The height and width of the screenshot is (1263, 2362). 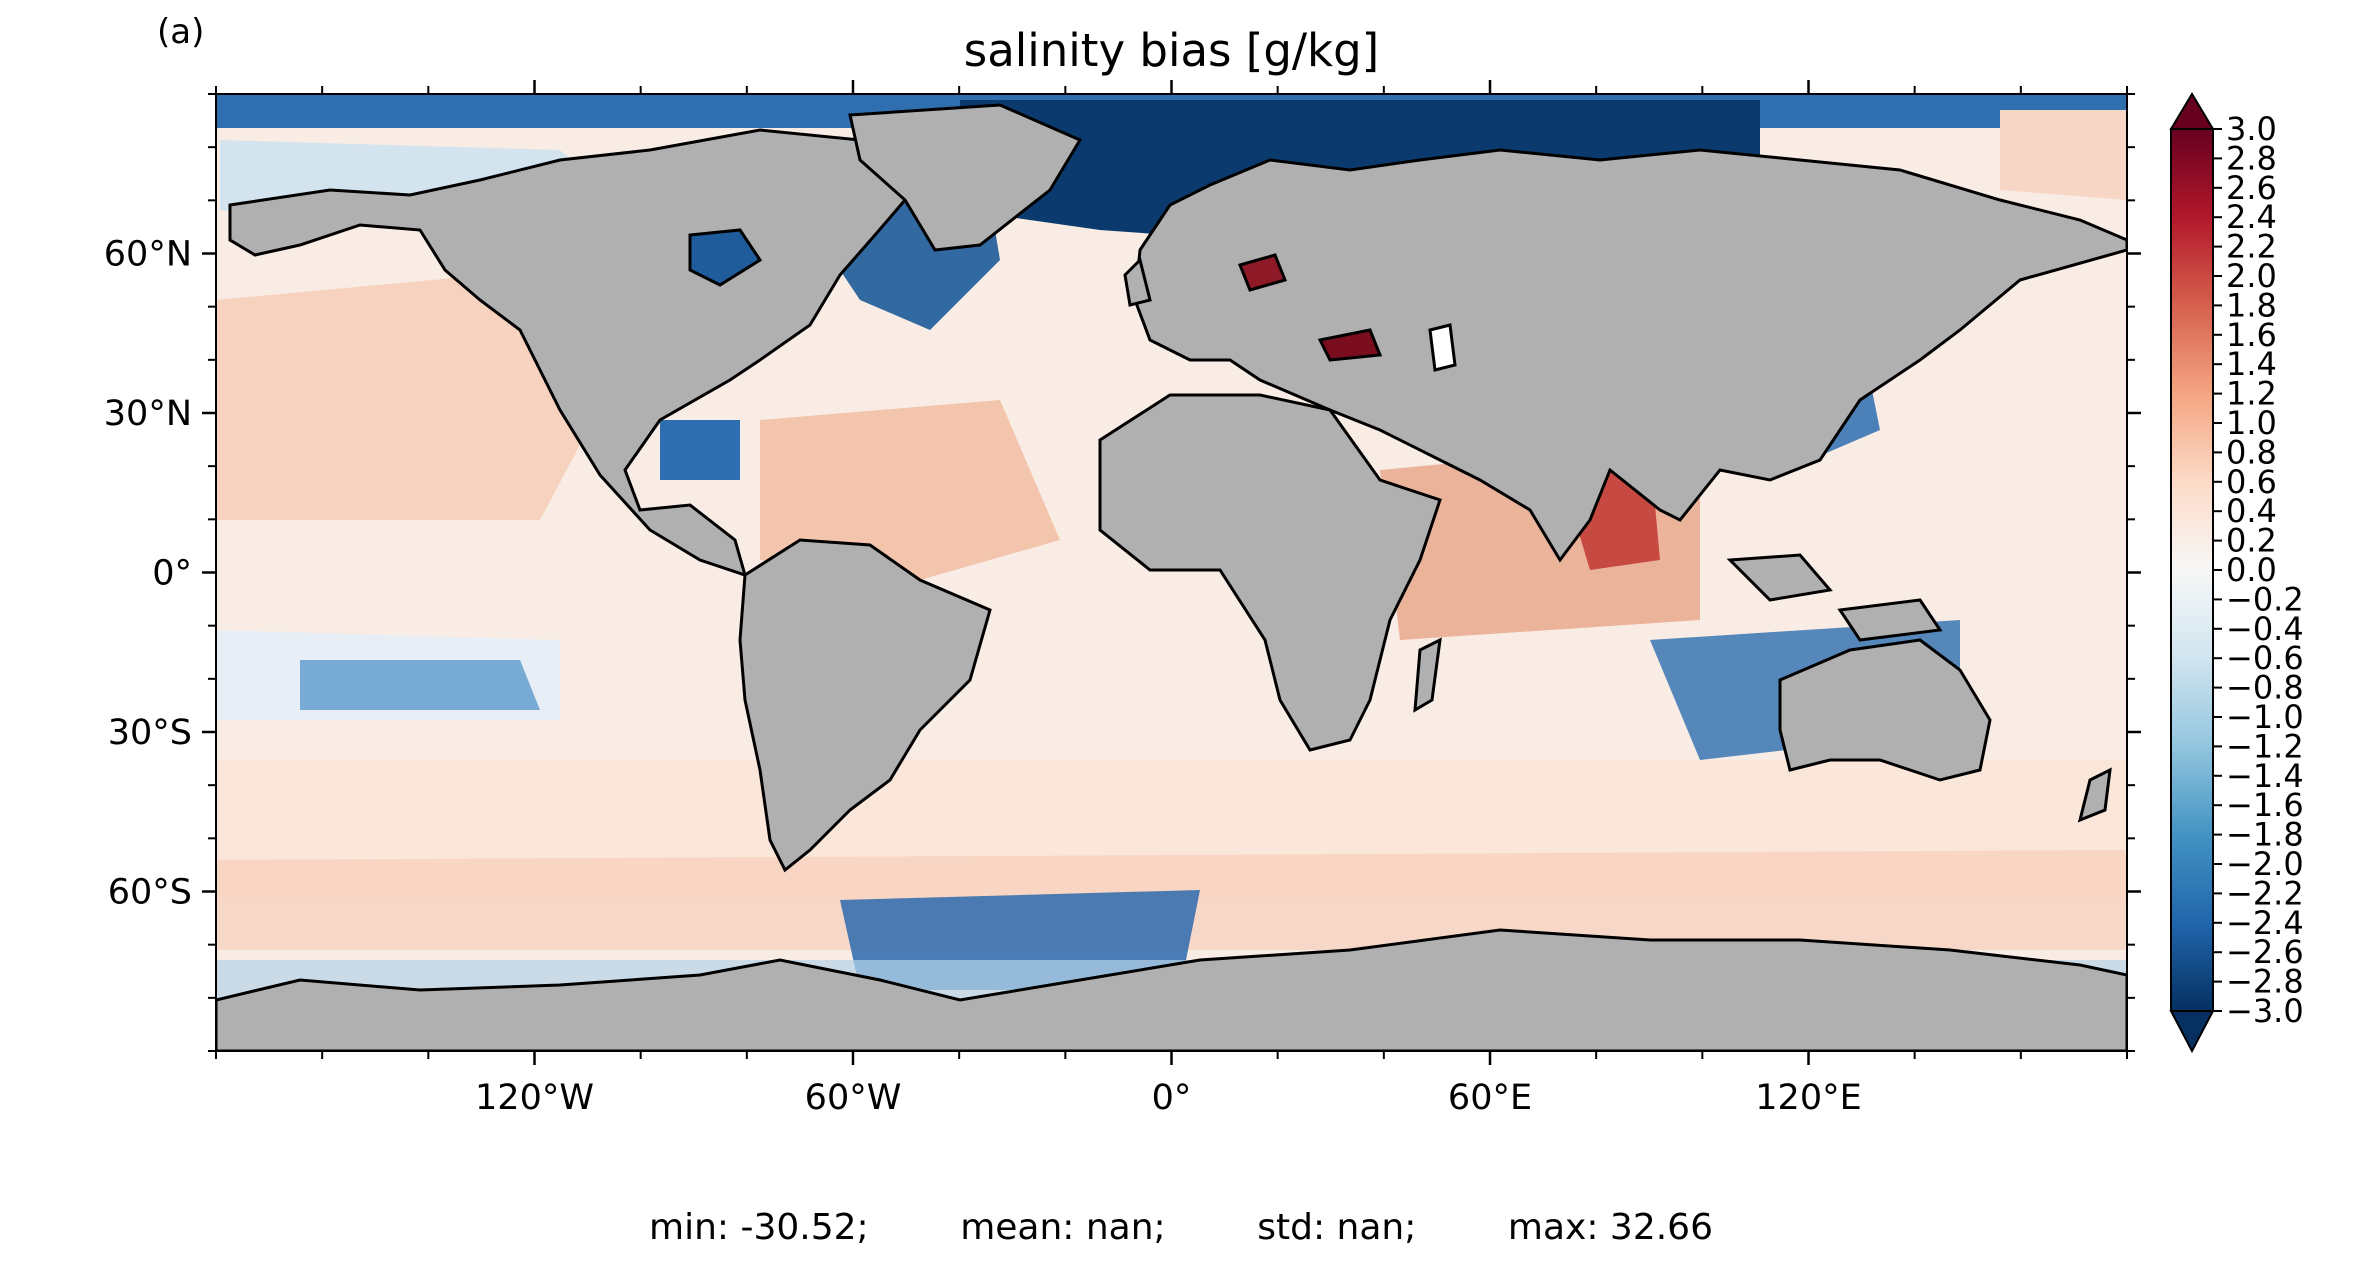 I want to click on map-title: salinity bias [g/kg], so click(x=1171, y=50).